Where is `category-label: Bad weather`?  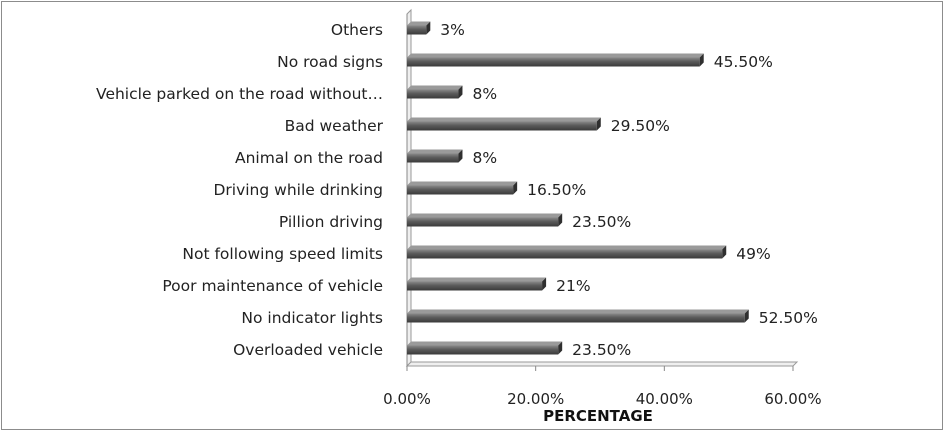
category-label: Bad weather is located at coordinates (334, 126).